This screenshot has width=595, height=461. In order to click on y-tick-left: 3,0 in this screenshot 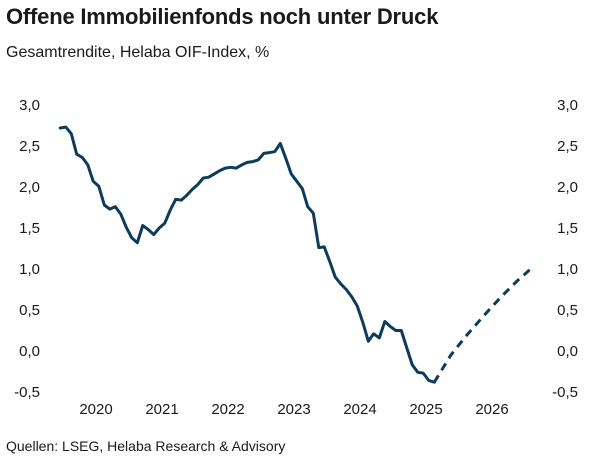, I will do `click(29, 105)`.